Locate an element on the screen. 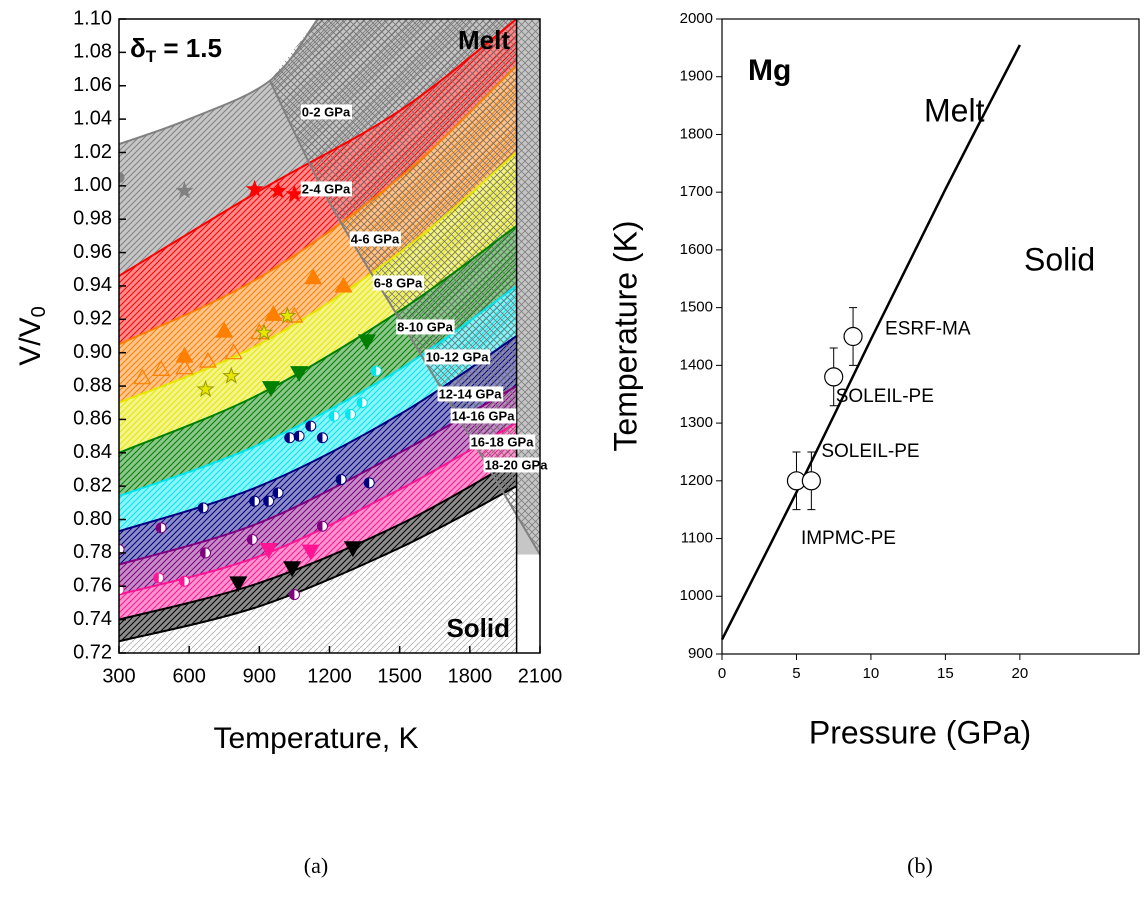  band-label: 18-20 GPa is located at coordinates (517, 464).